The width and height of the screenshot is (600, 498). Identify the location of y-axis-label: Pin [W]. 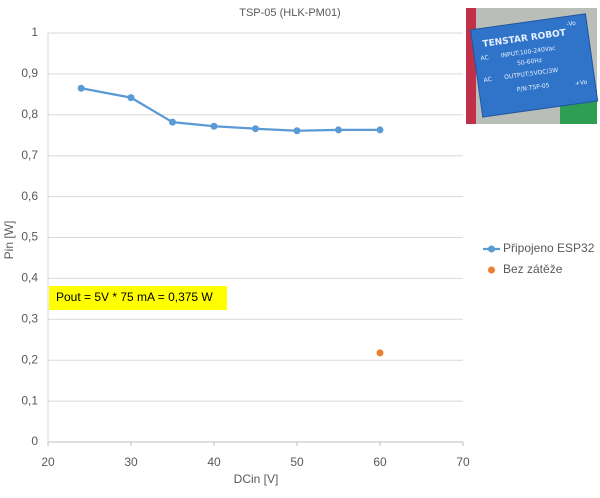
(9, 240).